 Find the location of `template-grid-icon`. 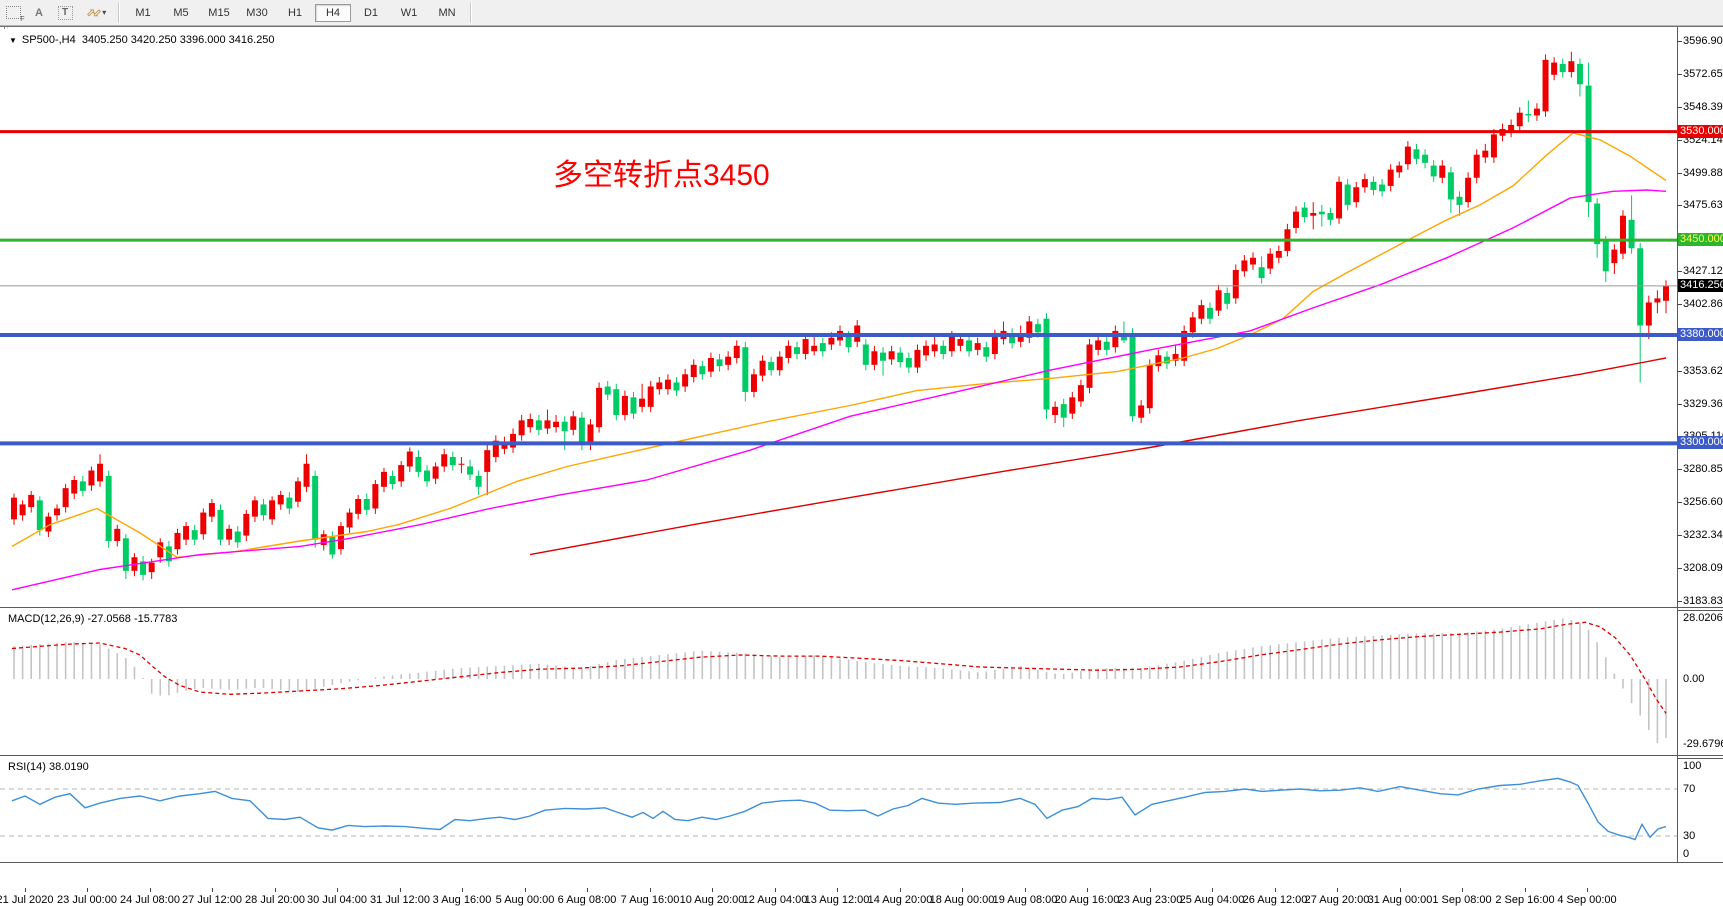

template-grid-icon is located at coordinates (13, 13).